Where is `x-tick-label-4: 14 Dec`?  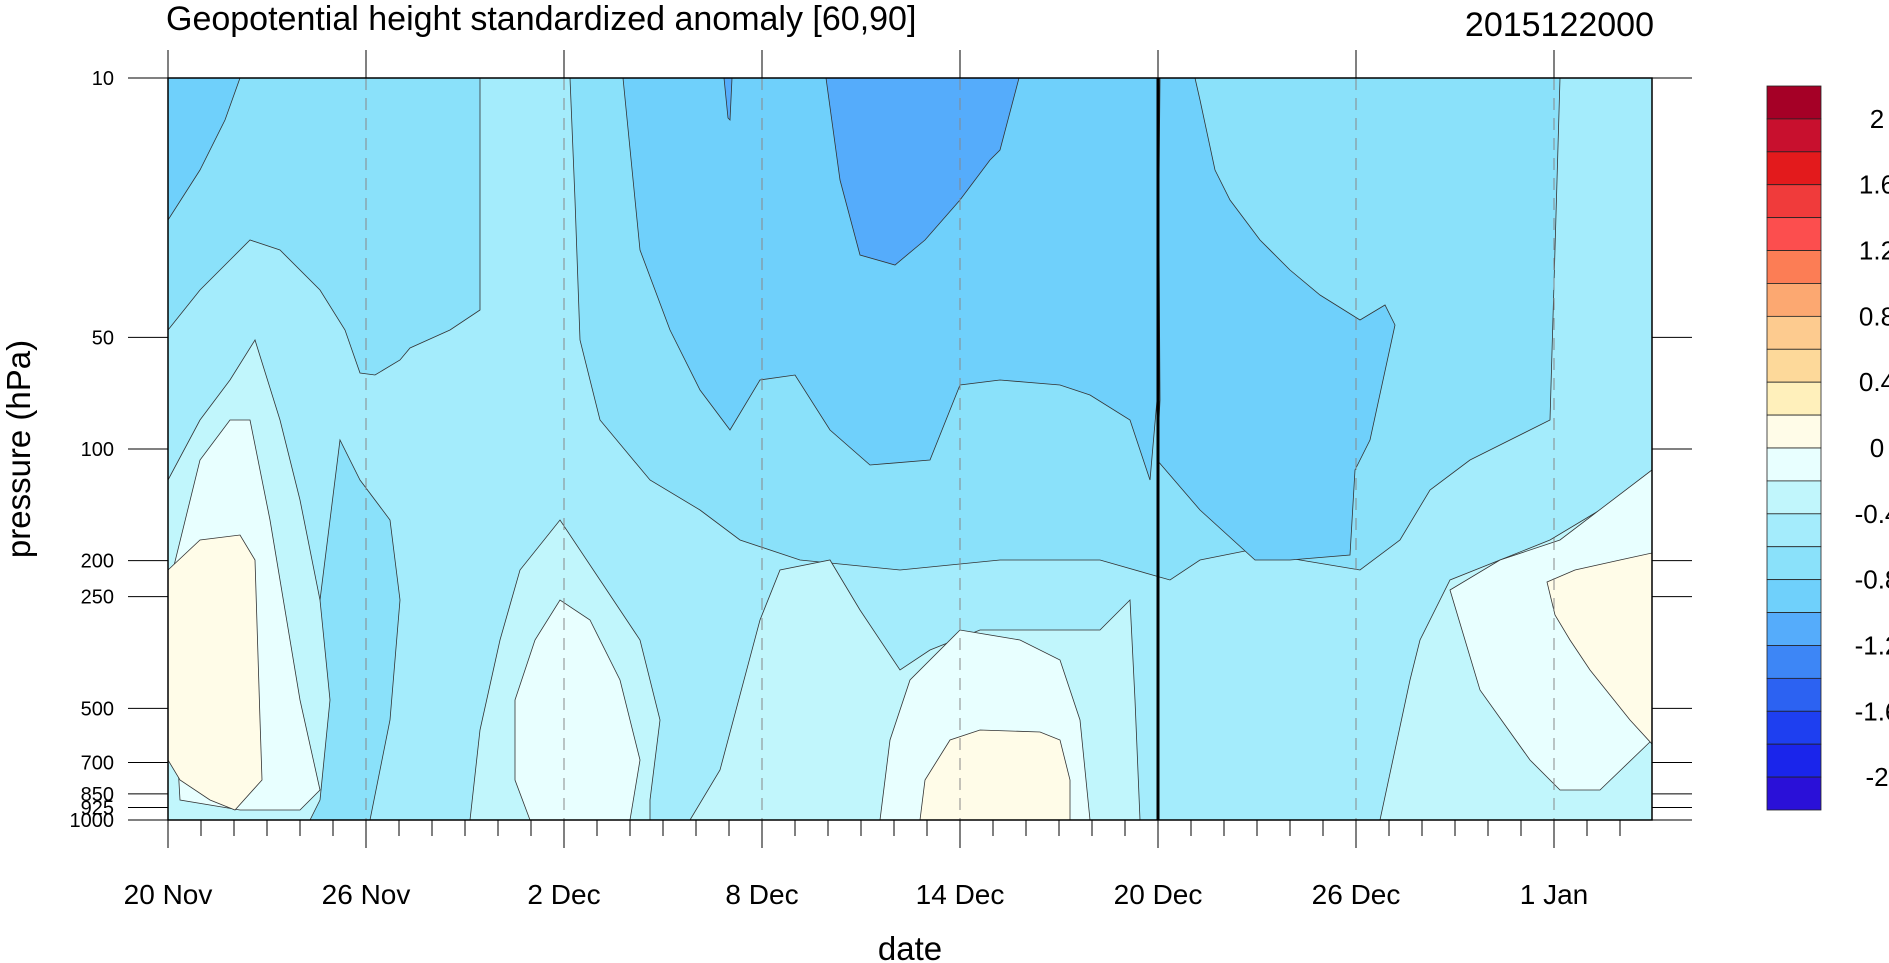
x-tick-label-4: 14 Dec is located at coordinates (960, 894).